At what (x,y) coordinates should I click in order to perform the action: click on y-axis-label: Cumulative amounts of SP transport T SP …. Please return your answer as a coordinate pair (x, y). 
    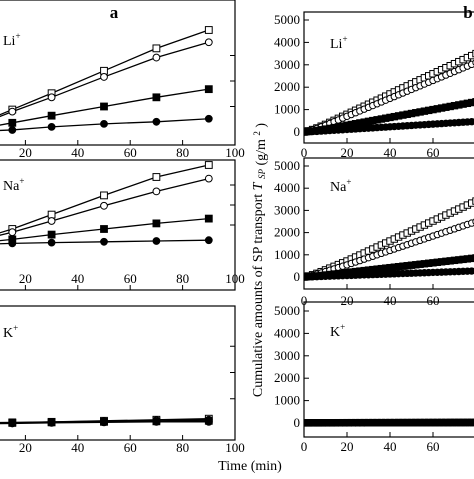
    Looking at the image, I should click on (259, 260).